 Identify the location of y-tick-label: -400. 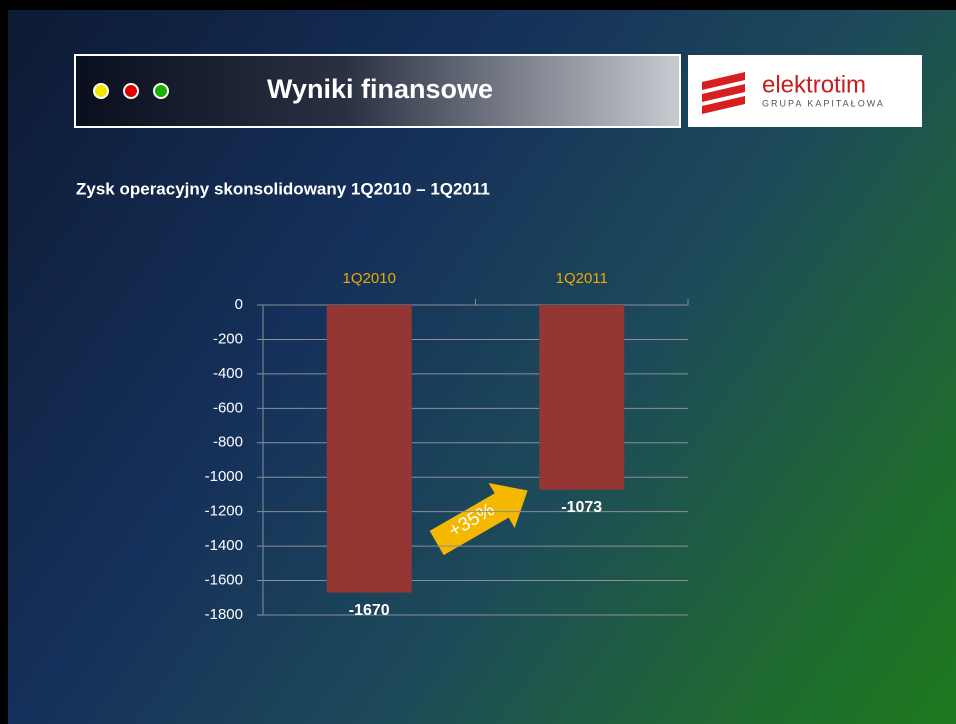
(228, 373).